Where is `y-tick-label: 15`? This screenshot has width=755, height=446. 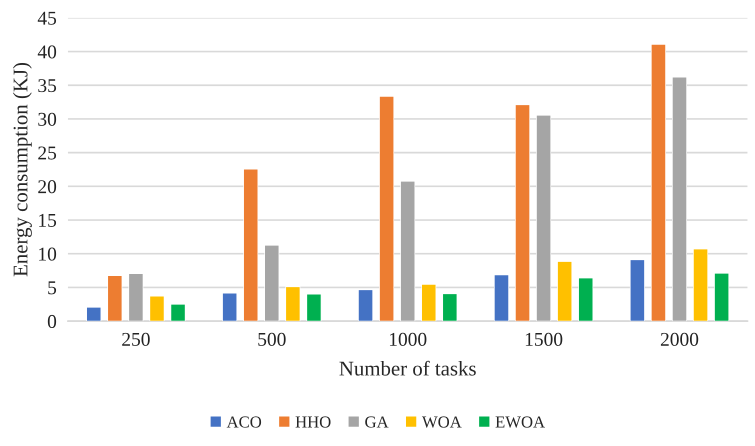
y-tick-label: 15 is located at coordinates (47, 220).